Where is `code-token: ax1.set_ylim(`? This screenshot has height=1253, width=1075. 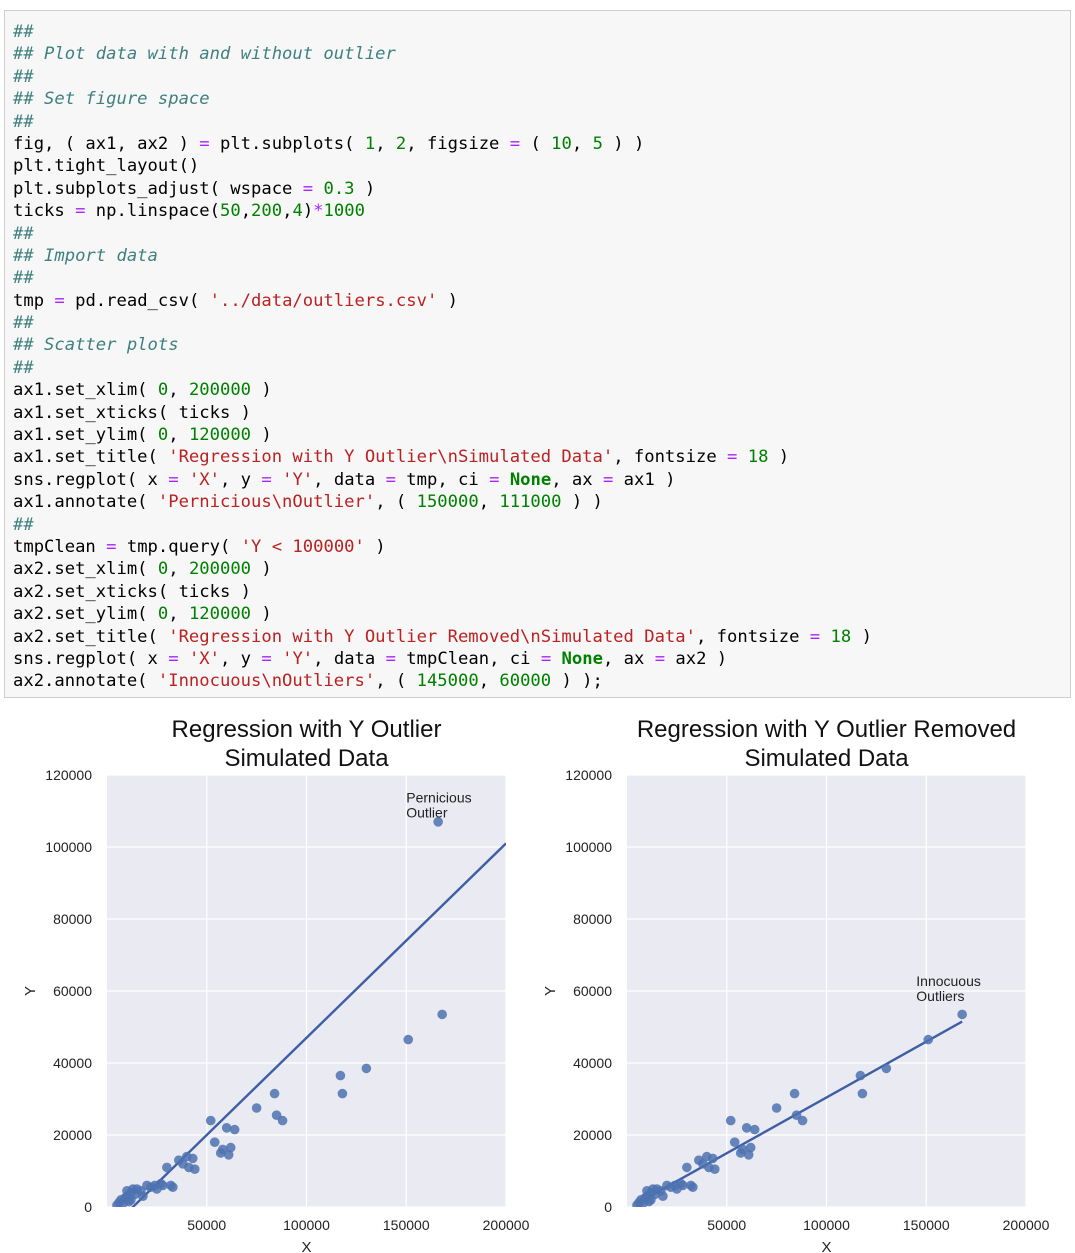
code-token: ax1.set_ylim( is located at coordinates (85, 435).